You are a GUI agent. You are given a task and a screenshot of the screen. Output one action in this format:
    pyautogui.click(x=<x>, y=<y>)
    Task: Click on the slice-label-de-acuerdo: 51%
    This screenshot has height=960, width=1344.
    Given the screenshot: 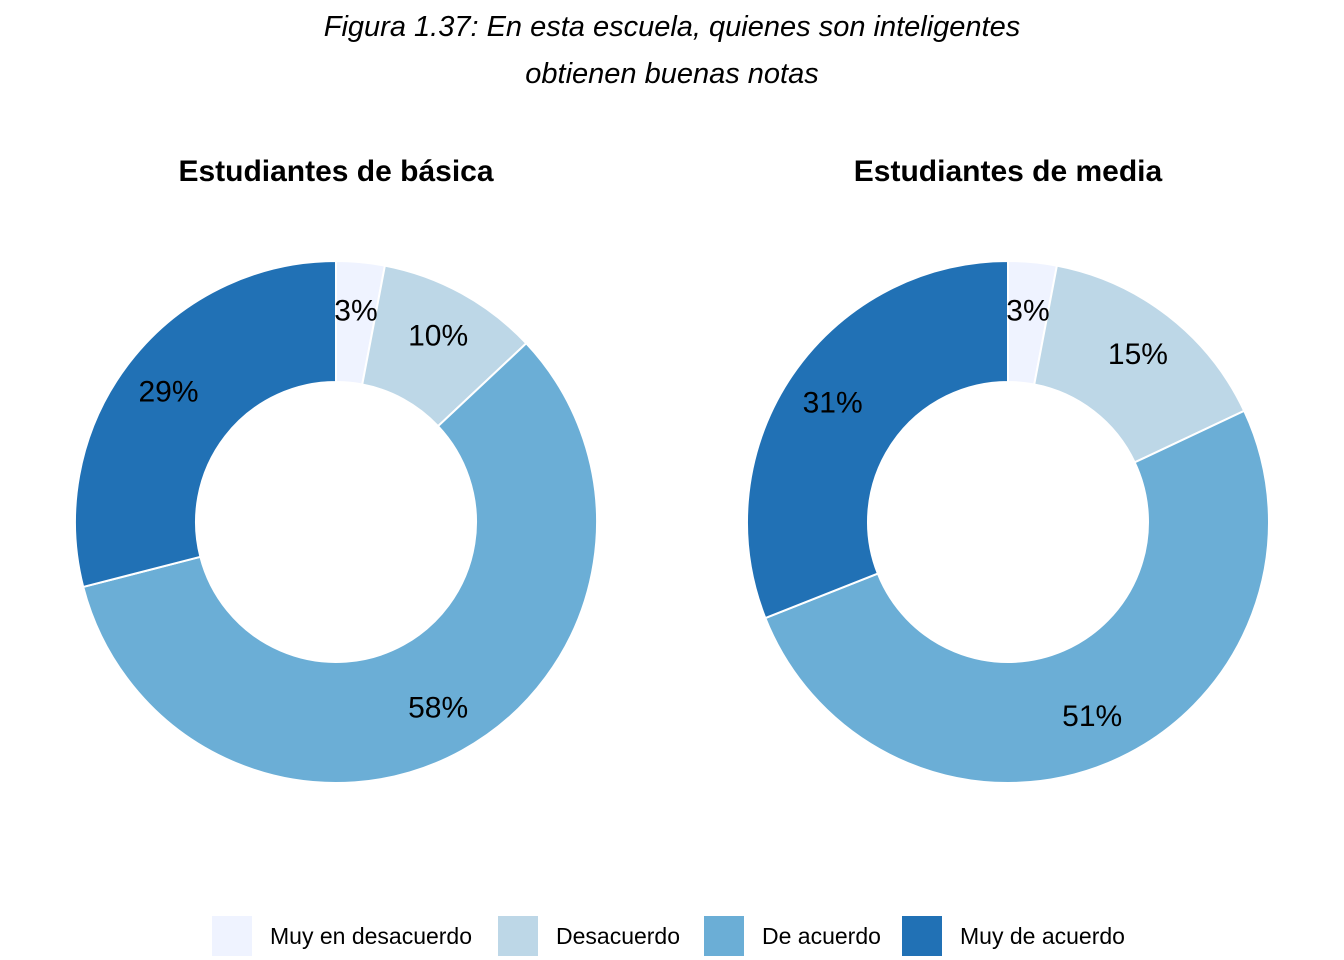 What is the action you would take?
    pyautogui.click(x=1092, y=716)
    